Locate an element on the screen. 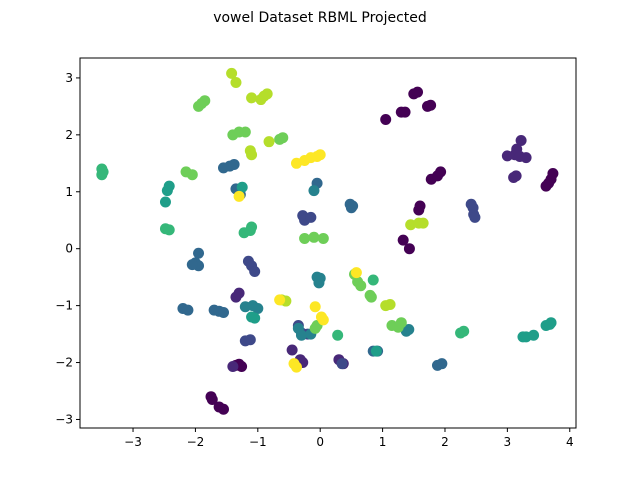 The height and width of the screenshot is (480, 640). x-tick-label: 3 is located at coordinates (508, 442).